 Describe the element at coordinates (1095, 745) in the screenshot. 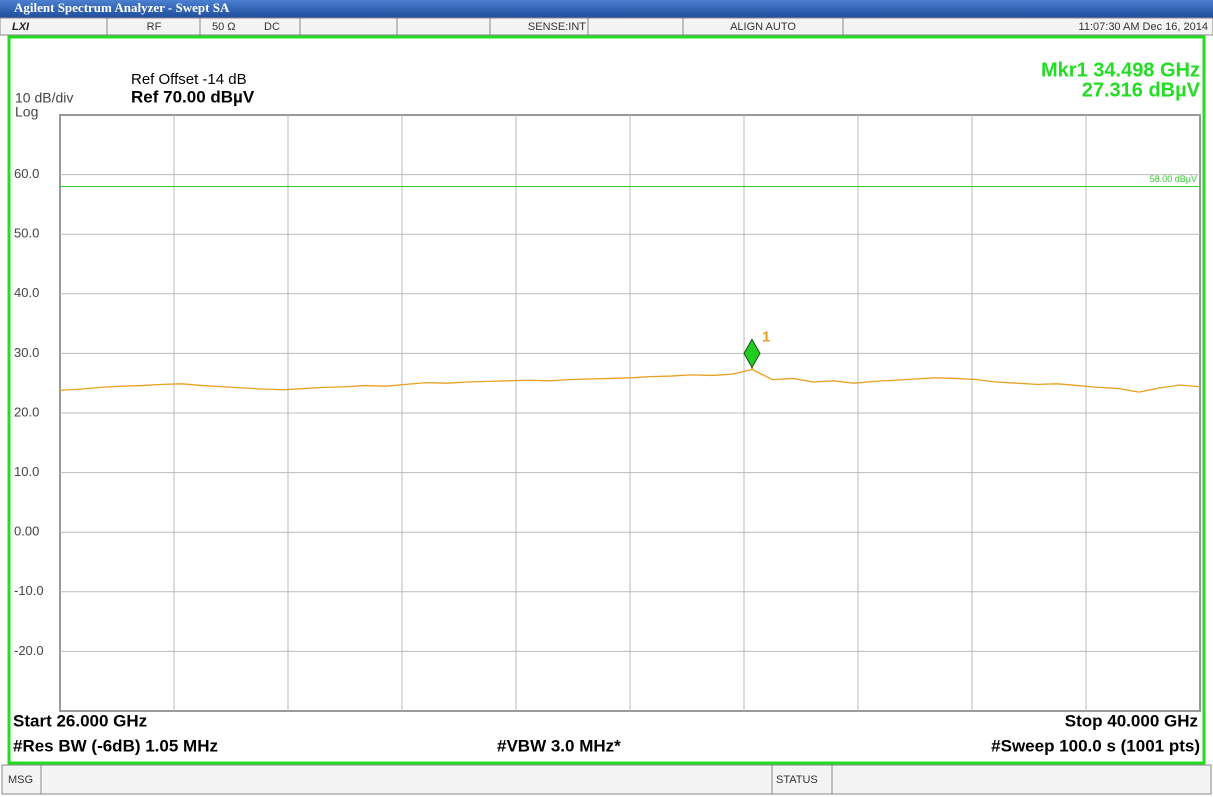

I see `sweep-time: #Sweep 100.0 s (1001 pts)` at that location.